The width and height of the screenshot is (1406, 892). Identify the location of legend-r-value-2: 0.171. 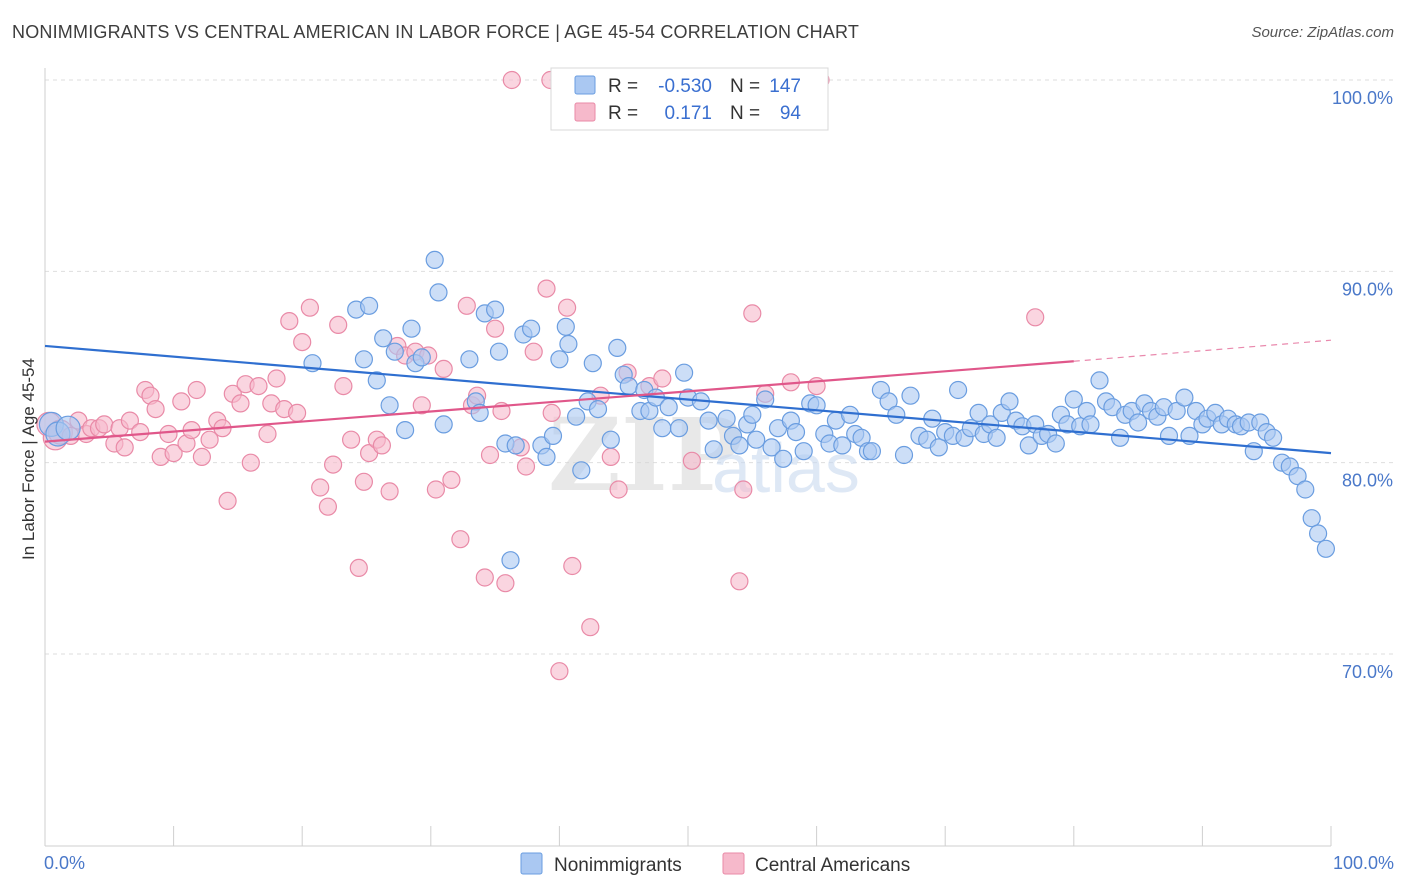
(688, 113).